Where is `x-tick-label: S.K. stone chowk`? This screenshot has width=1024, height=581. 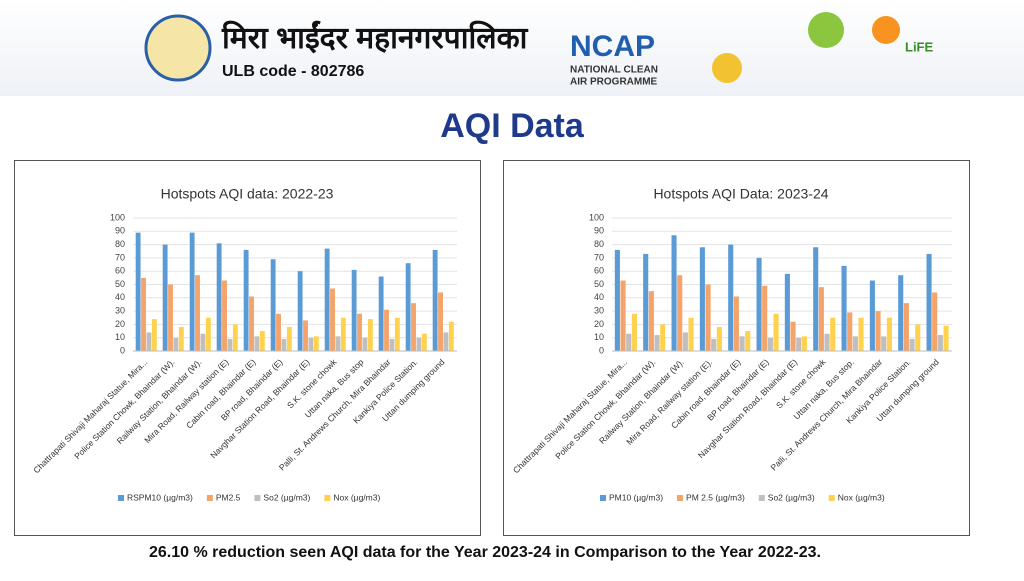 x-tick-label: S.K. stone chowk is located at coordinates (801, 383).